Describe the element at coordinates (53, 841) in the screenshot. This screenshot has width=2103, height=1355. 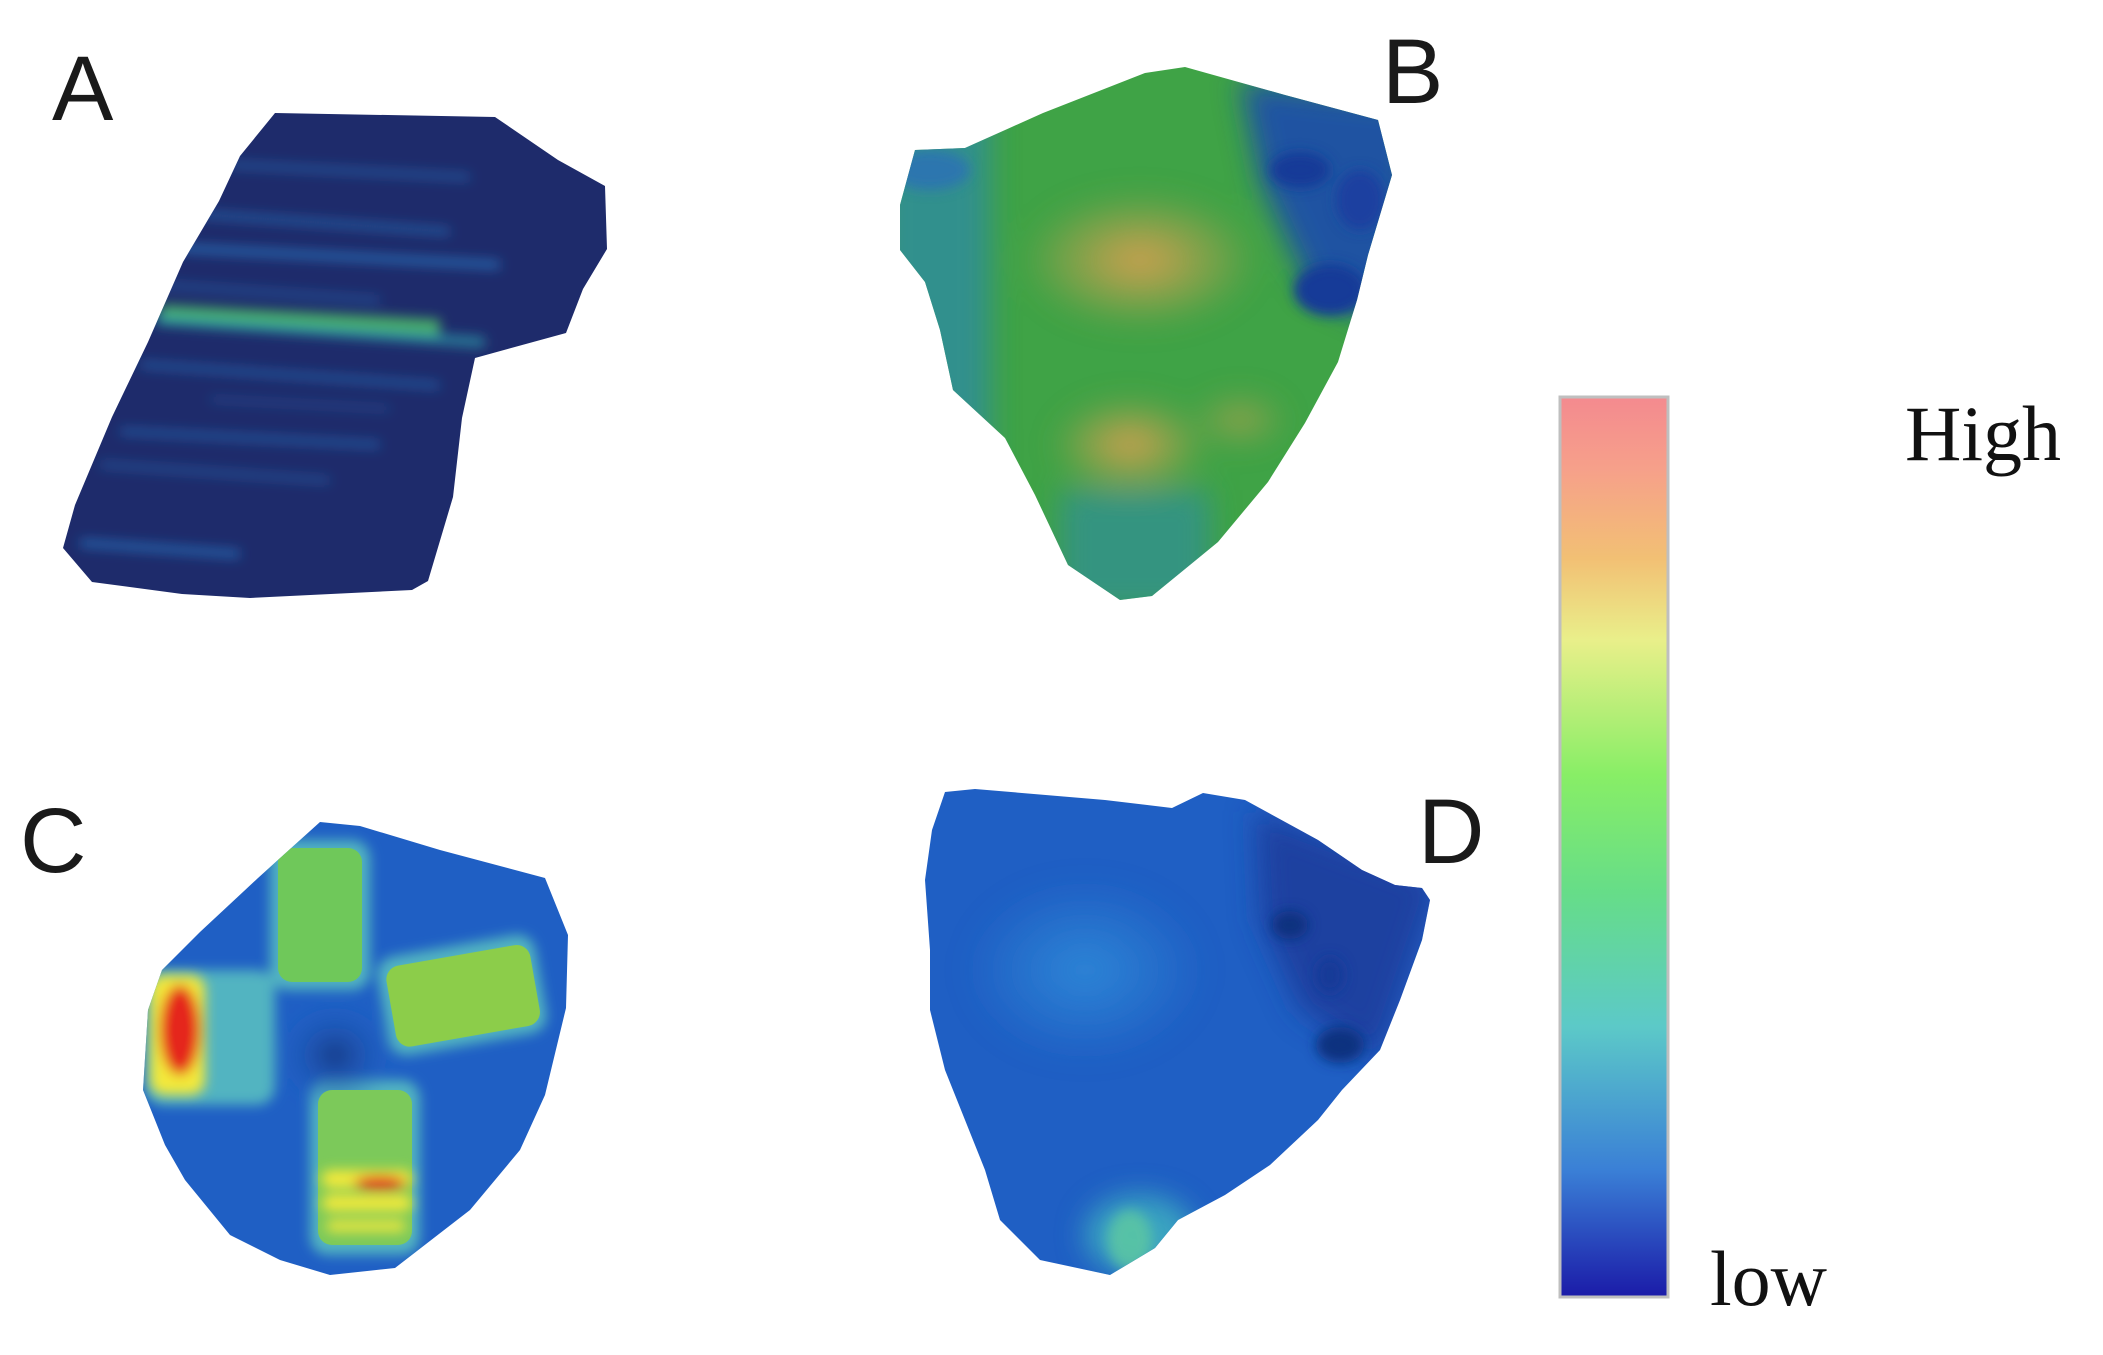
I see `panel-label-c: C` at that location.